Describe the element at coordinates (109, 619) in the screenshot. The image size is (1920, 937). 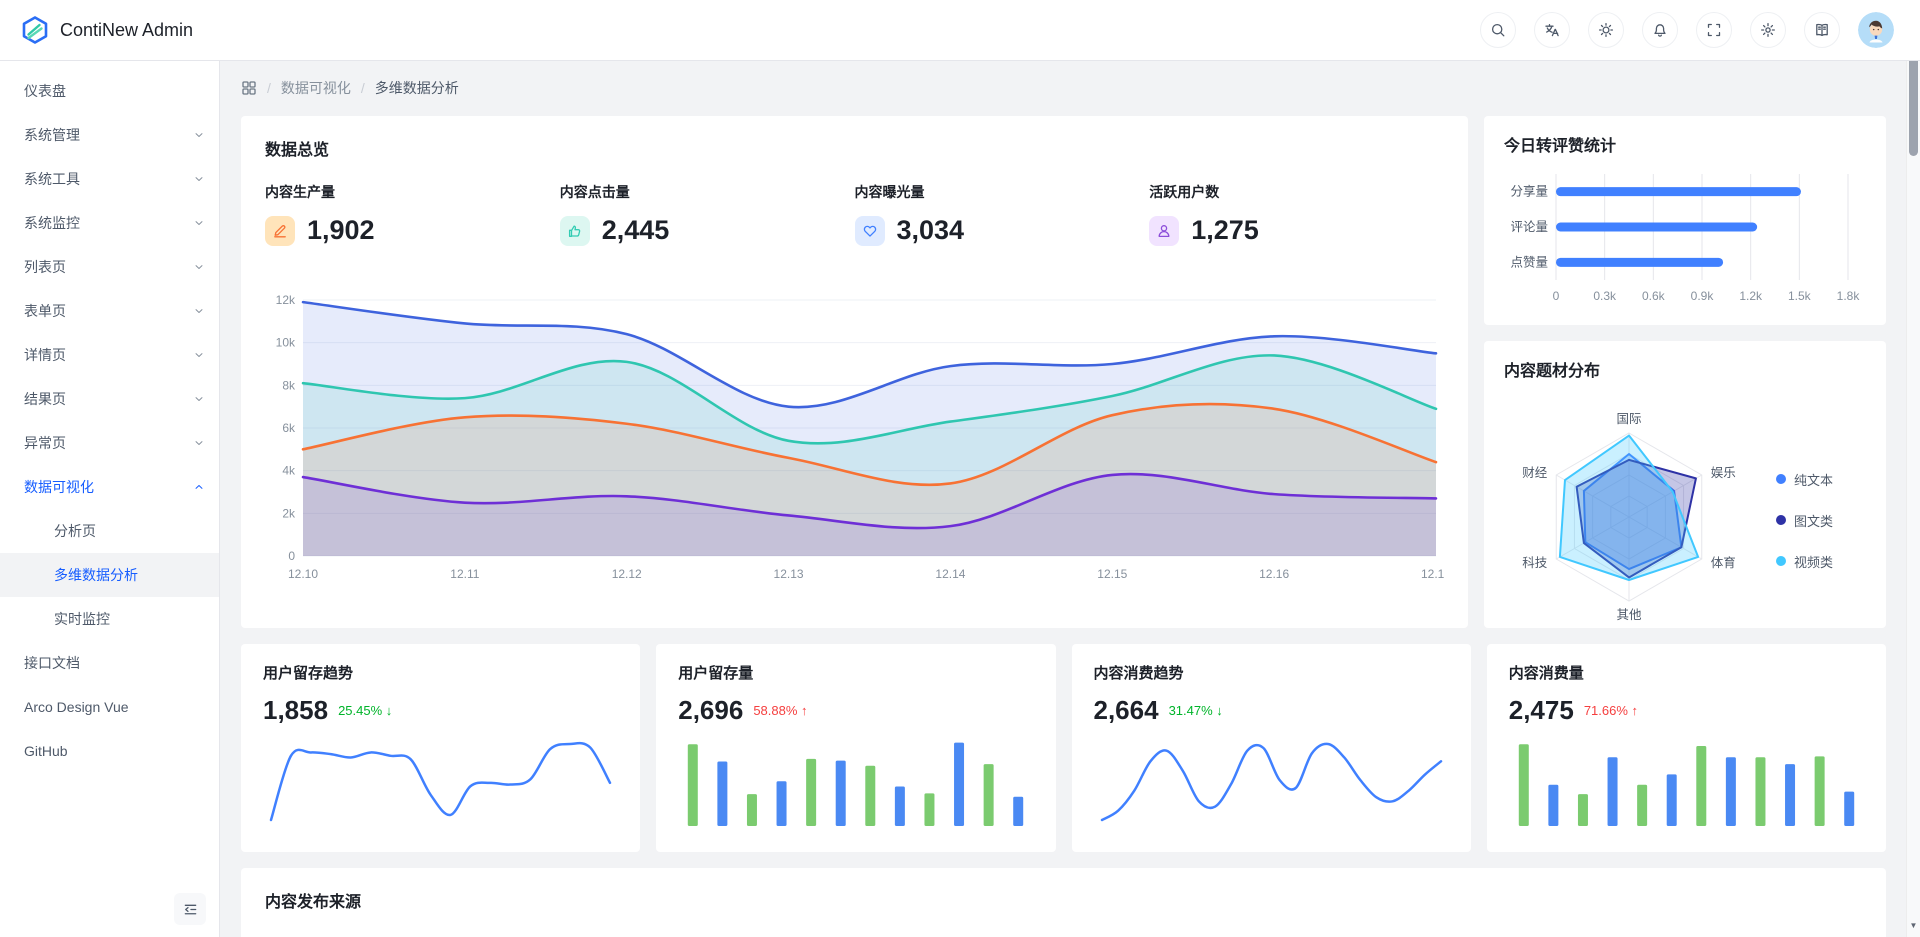
I see `sidebar-subitem-realtime-monitor: 实时监控` at that location.